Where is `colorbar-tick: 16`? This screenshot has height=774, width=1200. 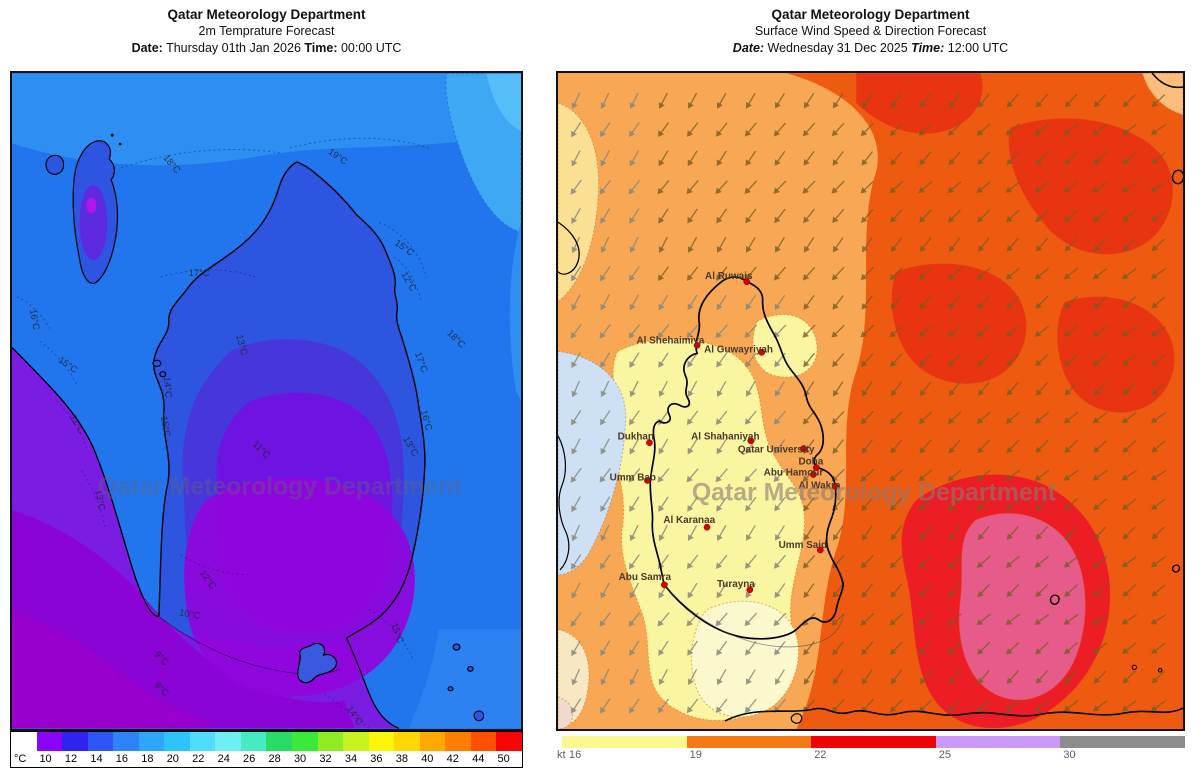
colorbar-tick: 16 is located at coordinates (122, 759).